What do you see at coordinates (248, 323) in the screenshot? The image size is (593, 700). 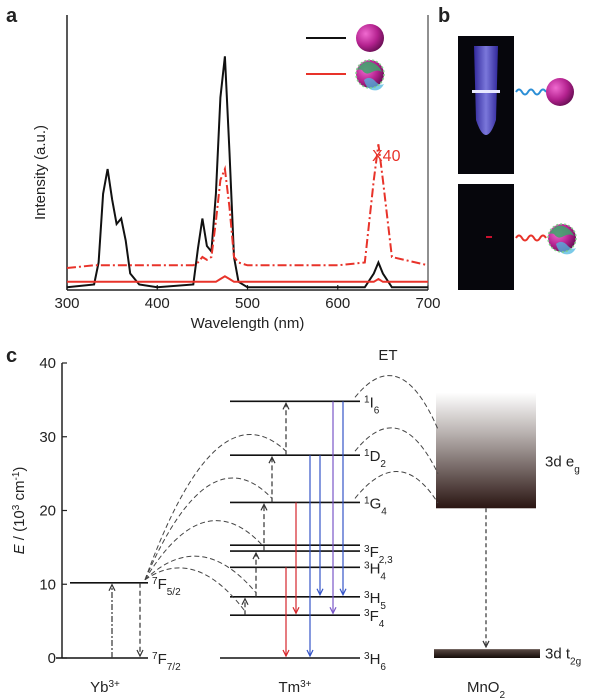 I see `x-axis-label: Wavelength (nm)` at bounding box center [248, 323].